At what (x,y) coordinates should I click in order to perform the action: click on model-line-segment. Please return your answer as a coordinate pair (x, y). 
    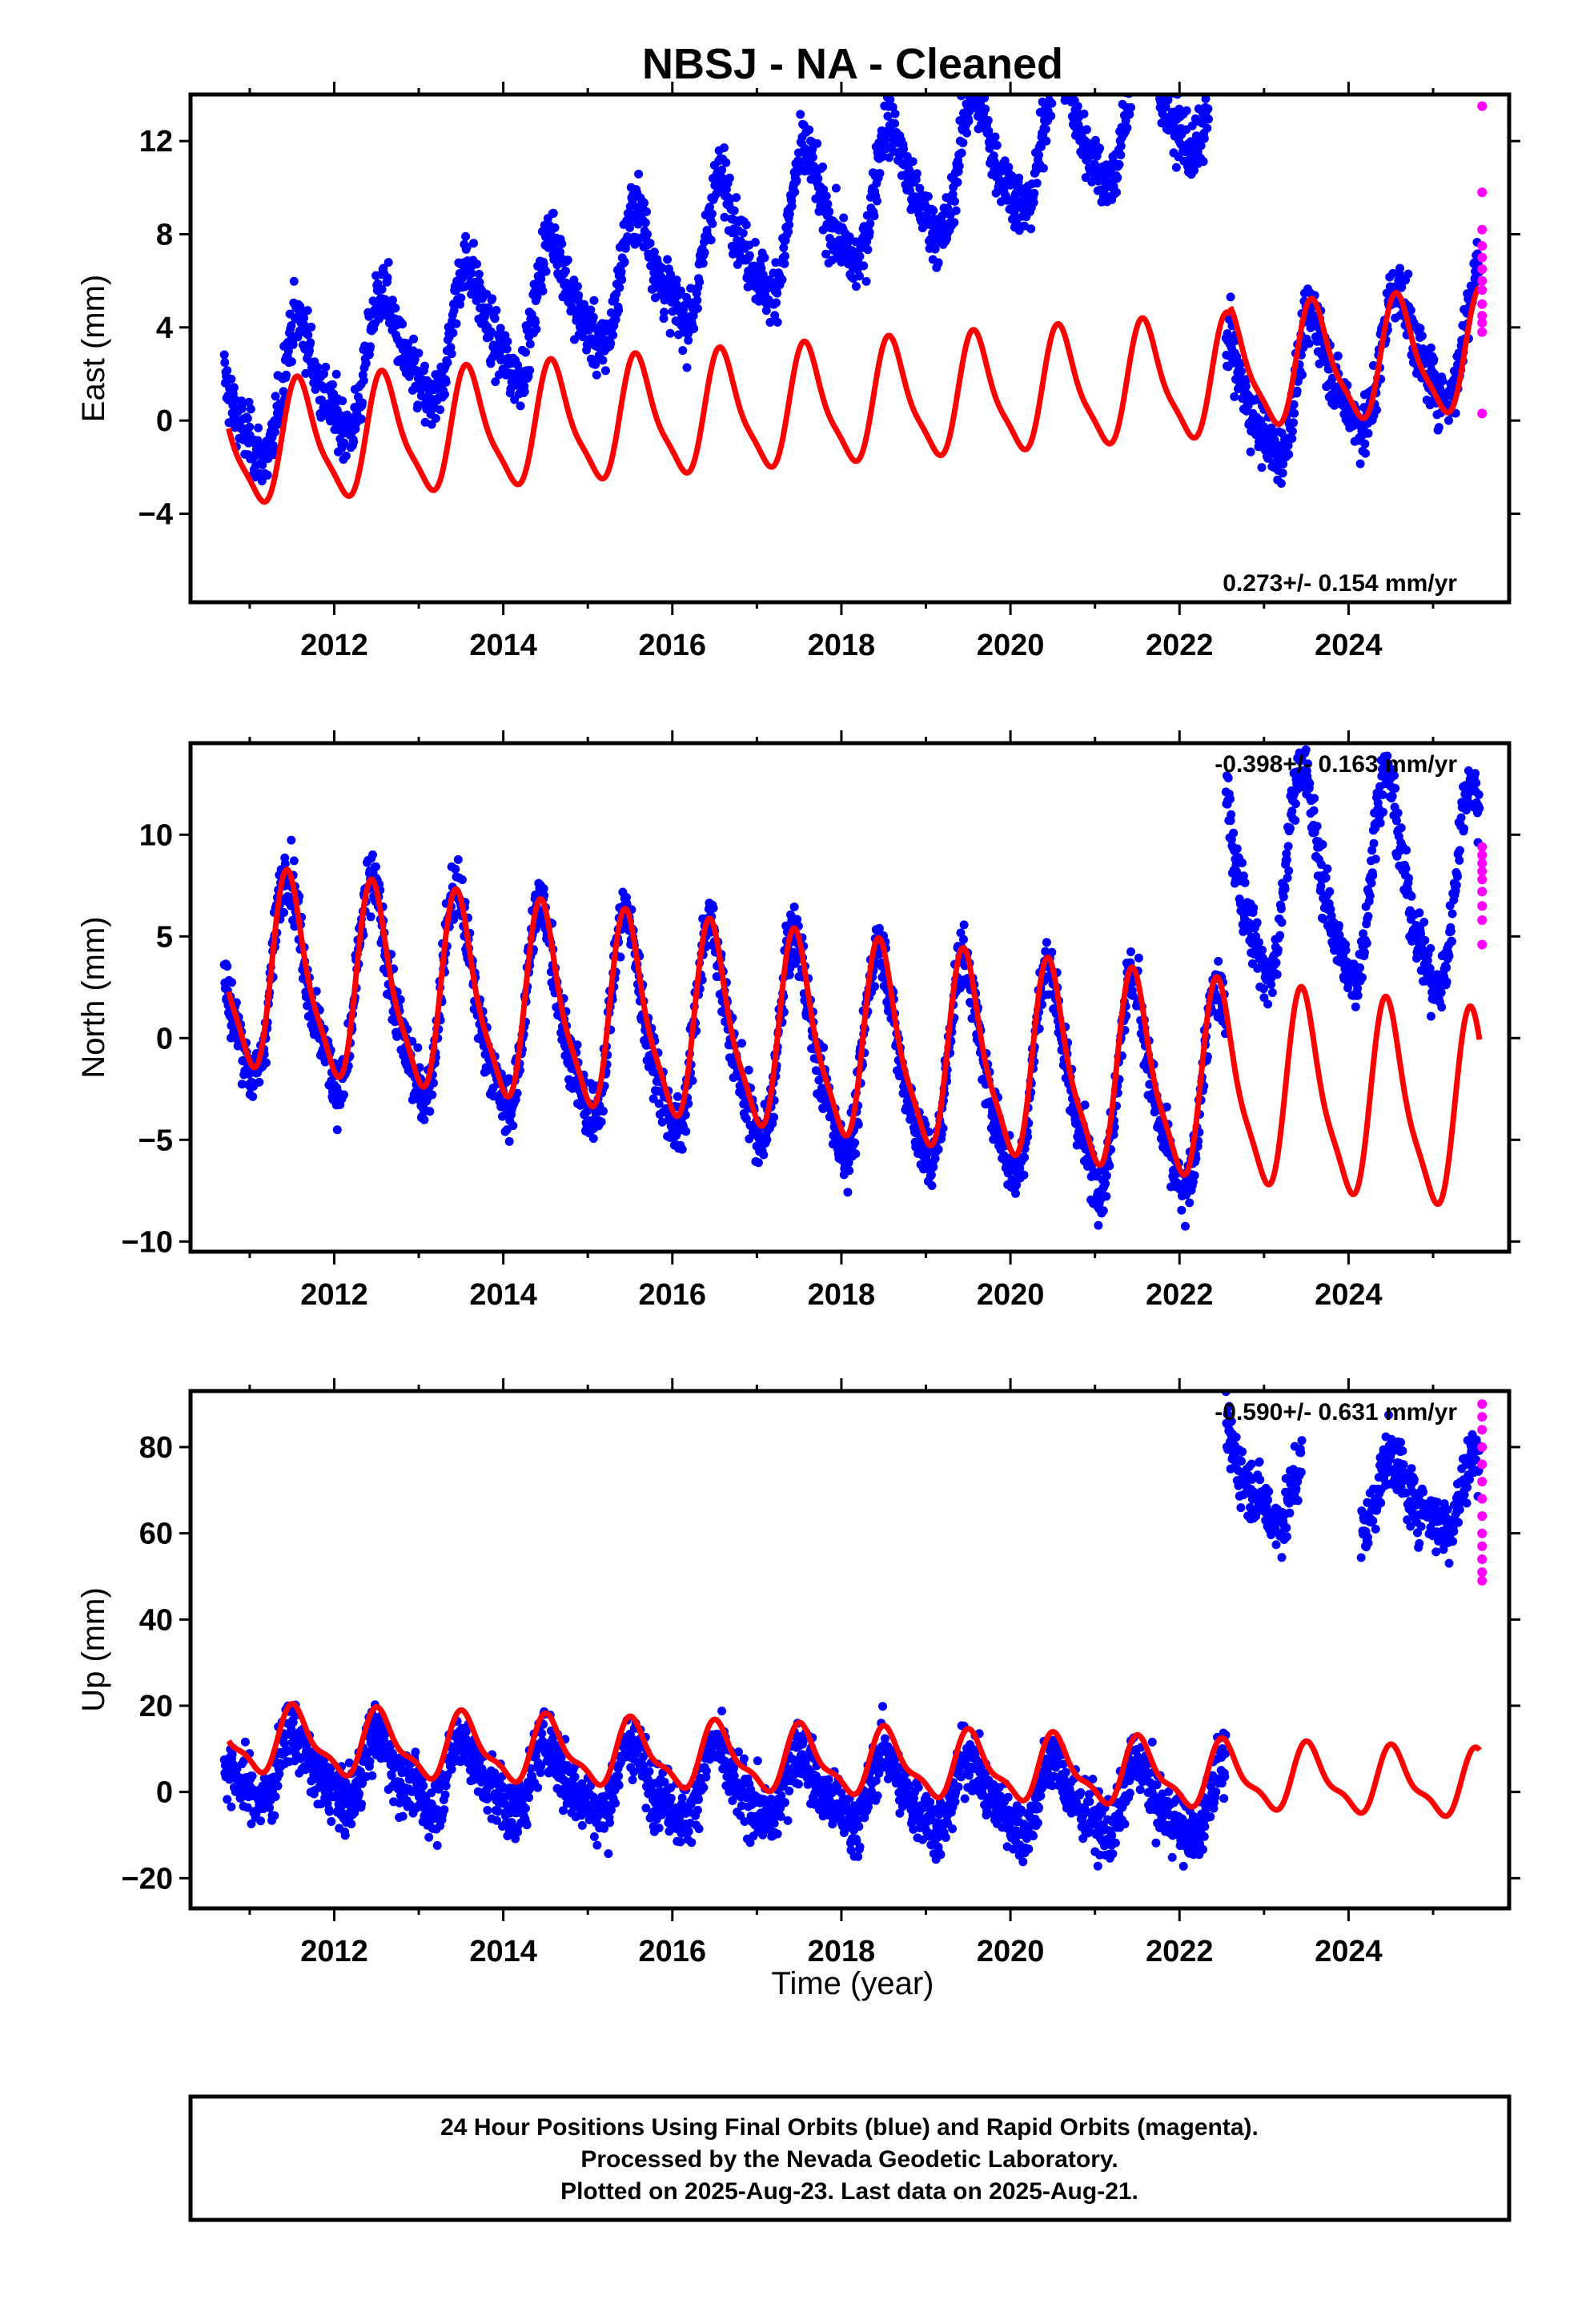
    Looking at the image, I should click on (1355, 356).